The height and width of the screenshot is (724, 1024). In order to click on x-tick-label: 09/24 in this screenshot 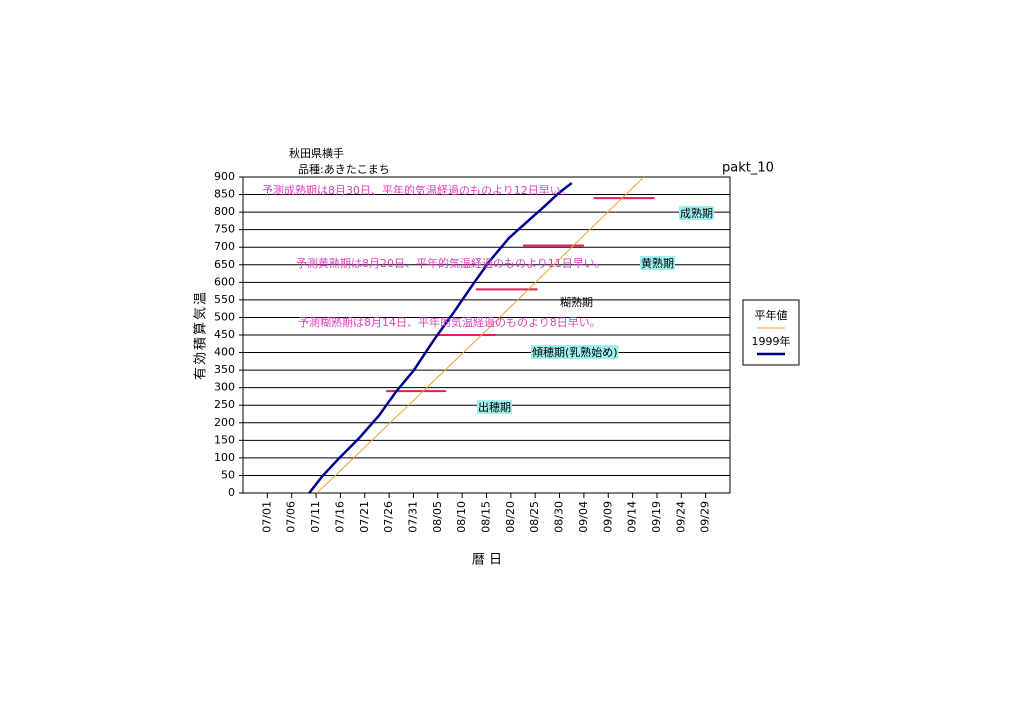, I will do `click(680, 517)`.